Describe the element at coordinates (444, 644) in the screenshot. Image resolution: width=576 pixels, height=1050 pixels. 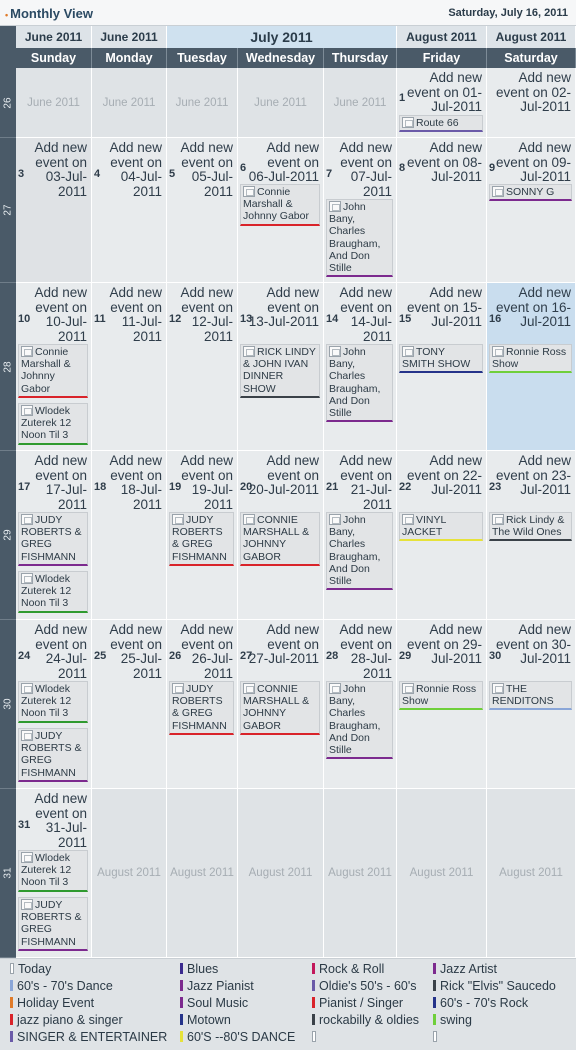
I see `add-event-link: Add new event on 29-Jul-2011` at that location.